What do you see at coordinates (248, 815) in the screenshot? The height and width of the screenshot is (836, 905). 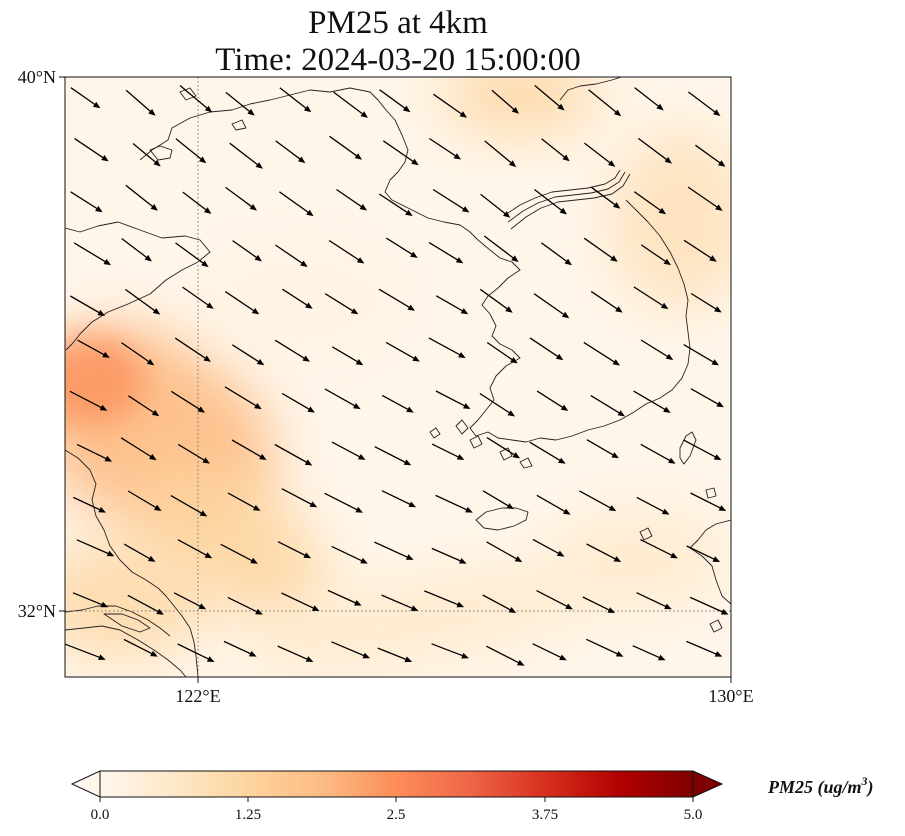 I see `colorbar-tick-label-1: 1.25` at bounding box center [248, 815].